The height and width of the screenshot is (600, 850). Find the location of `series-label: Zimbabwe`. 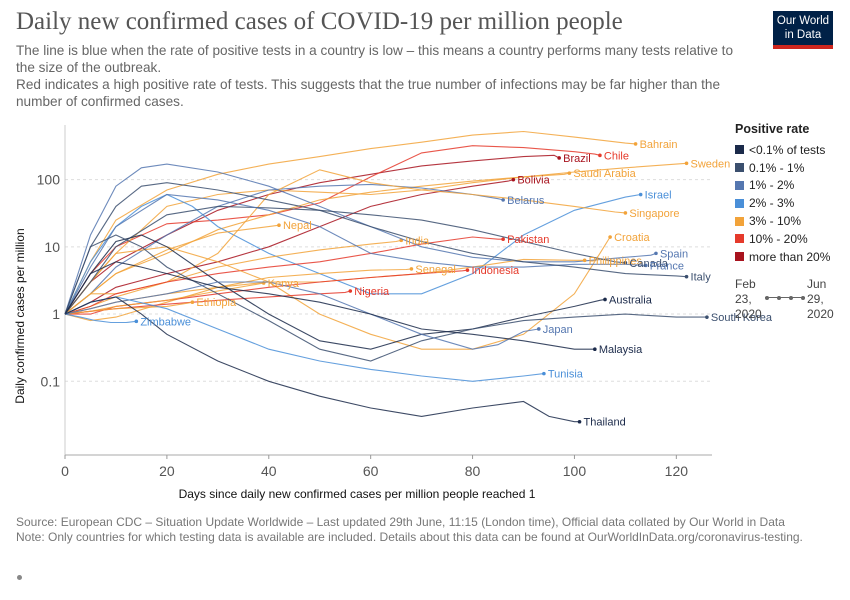

series-label: Zimbabwe is located at coordinates (165, 322).